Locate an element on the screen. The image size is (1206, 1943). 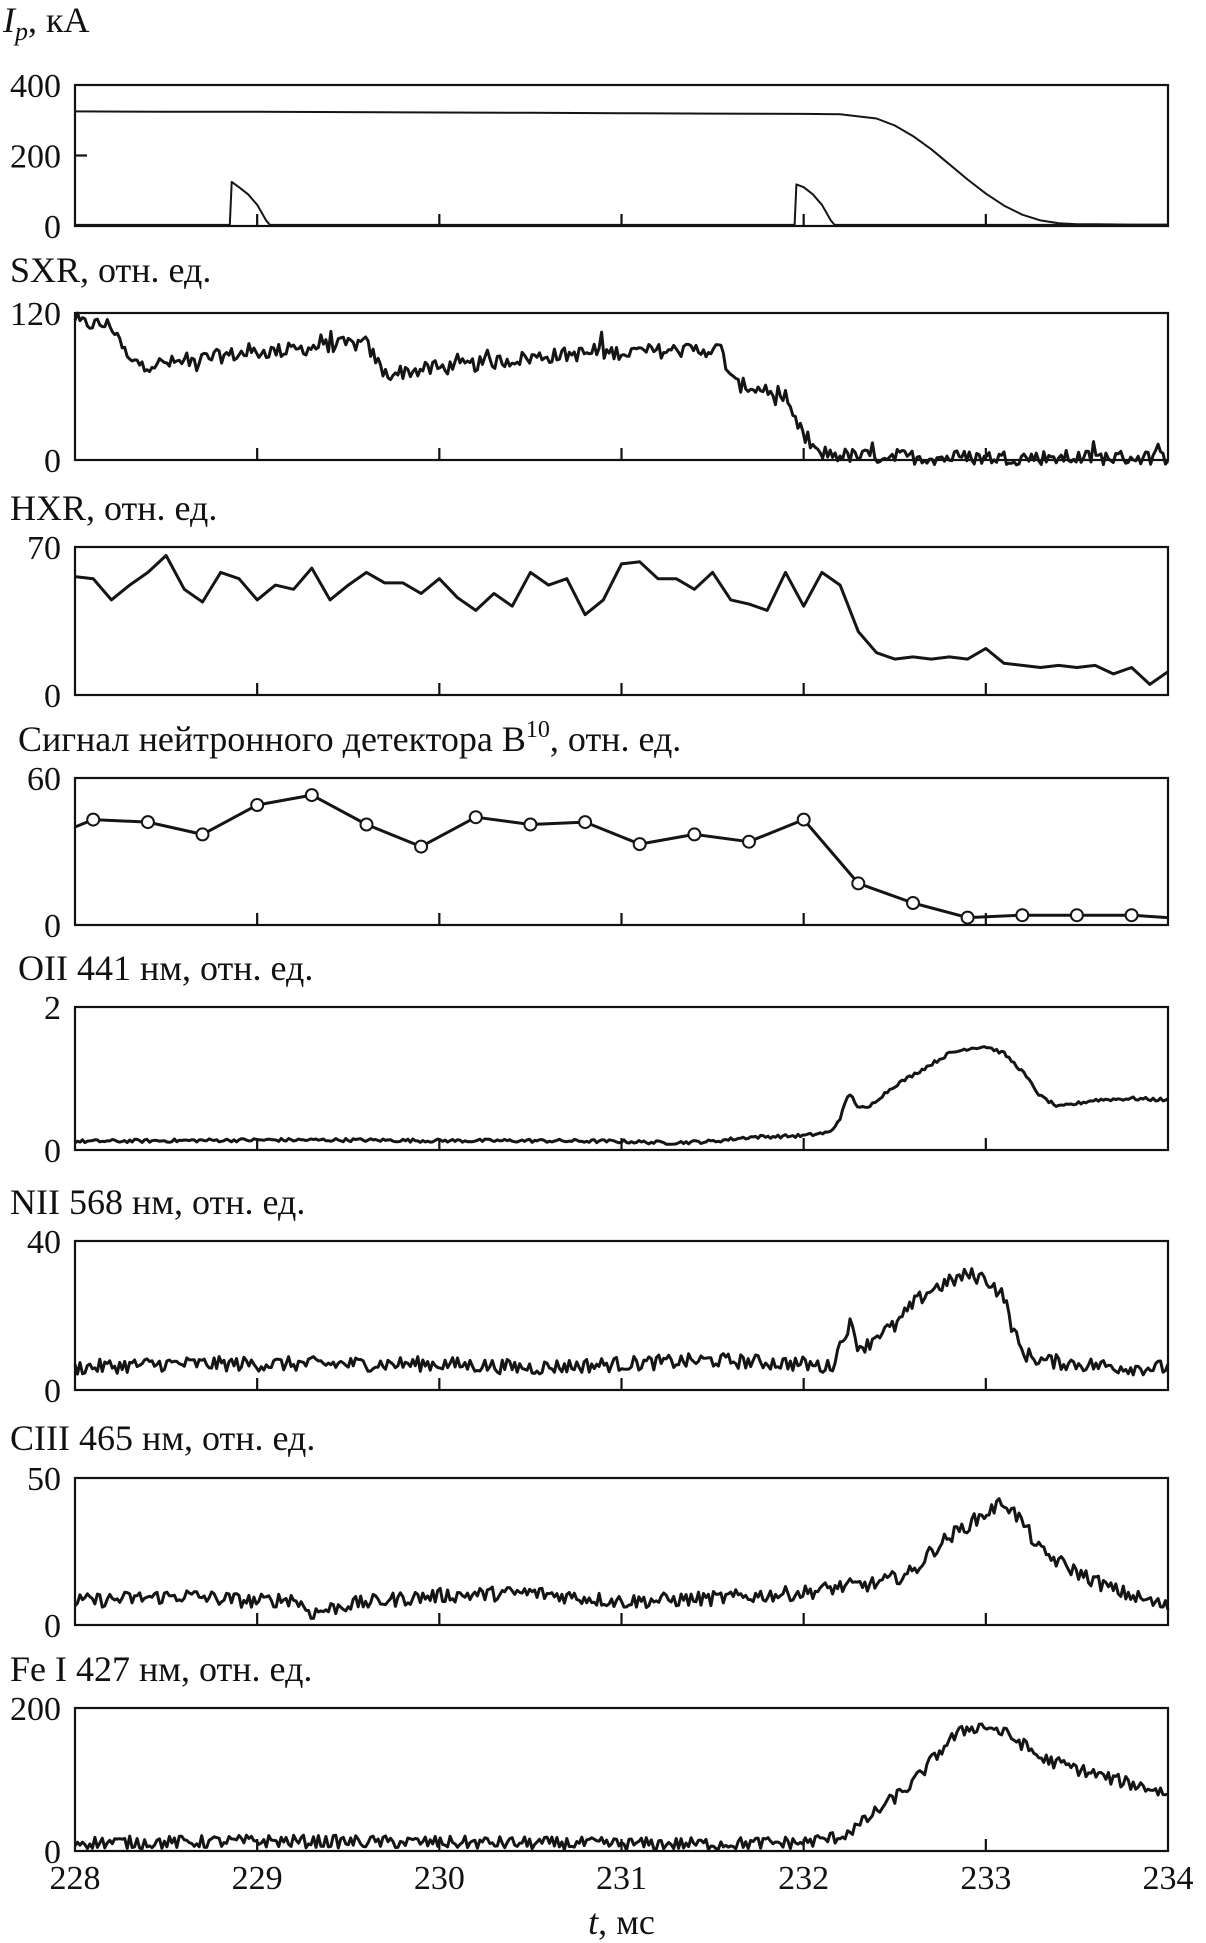
y-axis-label: HXR, отн. ед. is located at coordinates (113, 508).